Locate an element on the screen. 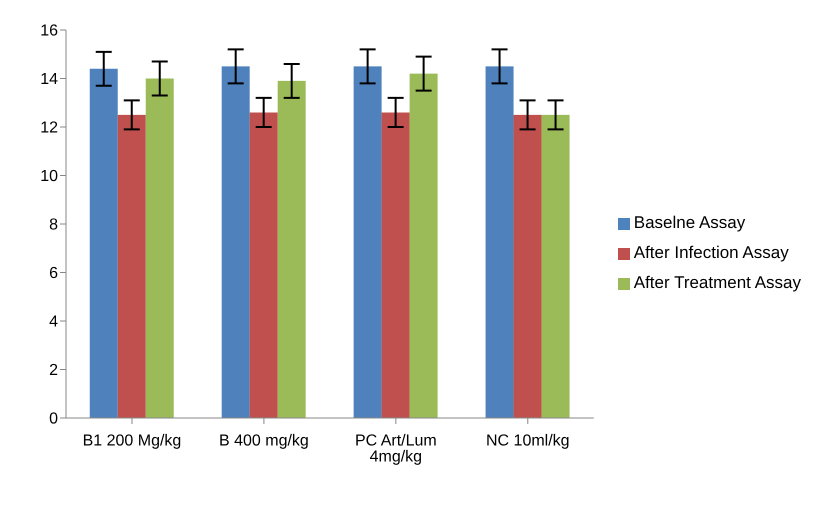 Image resolution: width=829 pixels, height=506 pixels. x-tick-label: B1 200 Mg/kg is located at coordinates (132, 441).